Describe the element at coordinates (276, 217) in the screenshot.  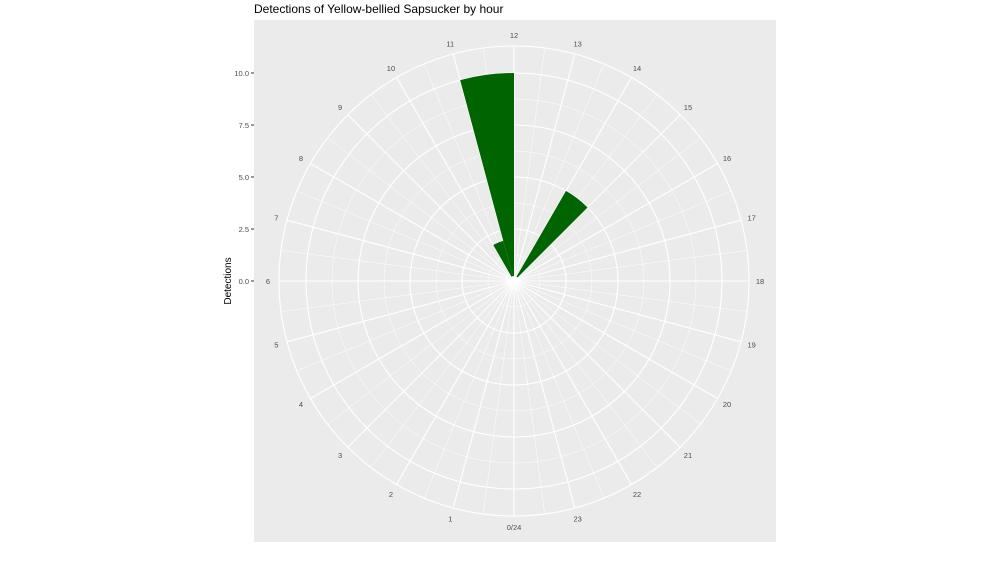
I see `hour-tick-label: 7` at that location.